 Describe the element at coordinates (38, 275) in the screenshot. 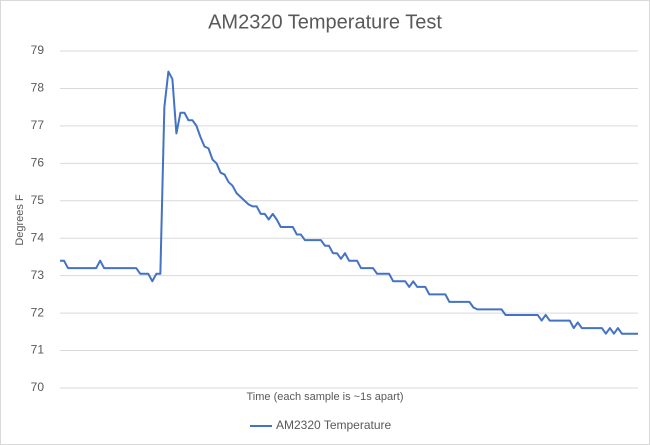

I see `y-tick-label: 73` at that location.